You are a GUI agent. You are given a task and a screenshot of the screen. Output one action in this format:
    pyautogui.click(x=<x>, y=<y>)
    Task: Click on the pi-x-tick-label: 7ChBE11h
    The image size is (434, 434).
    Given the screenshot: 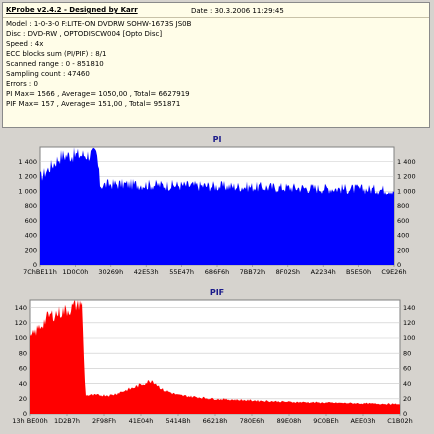 What is the action you would take?
    pyautogui.click(x=40, y=272)
    